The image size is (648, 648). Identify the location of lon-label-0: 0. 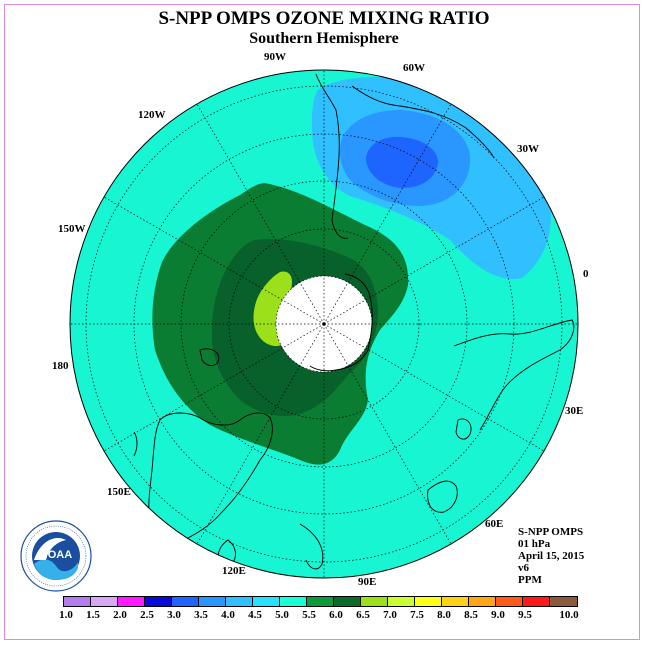
(586, 274).